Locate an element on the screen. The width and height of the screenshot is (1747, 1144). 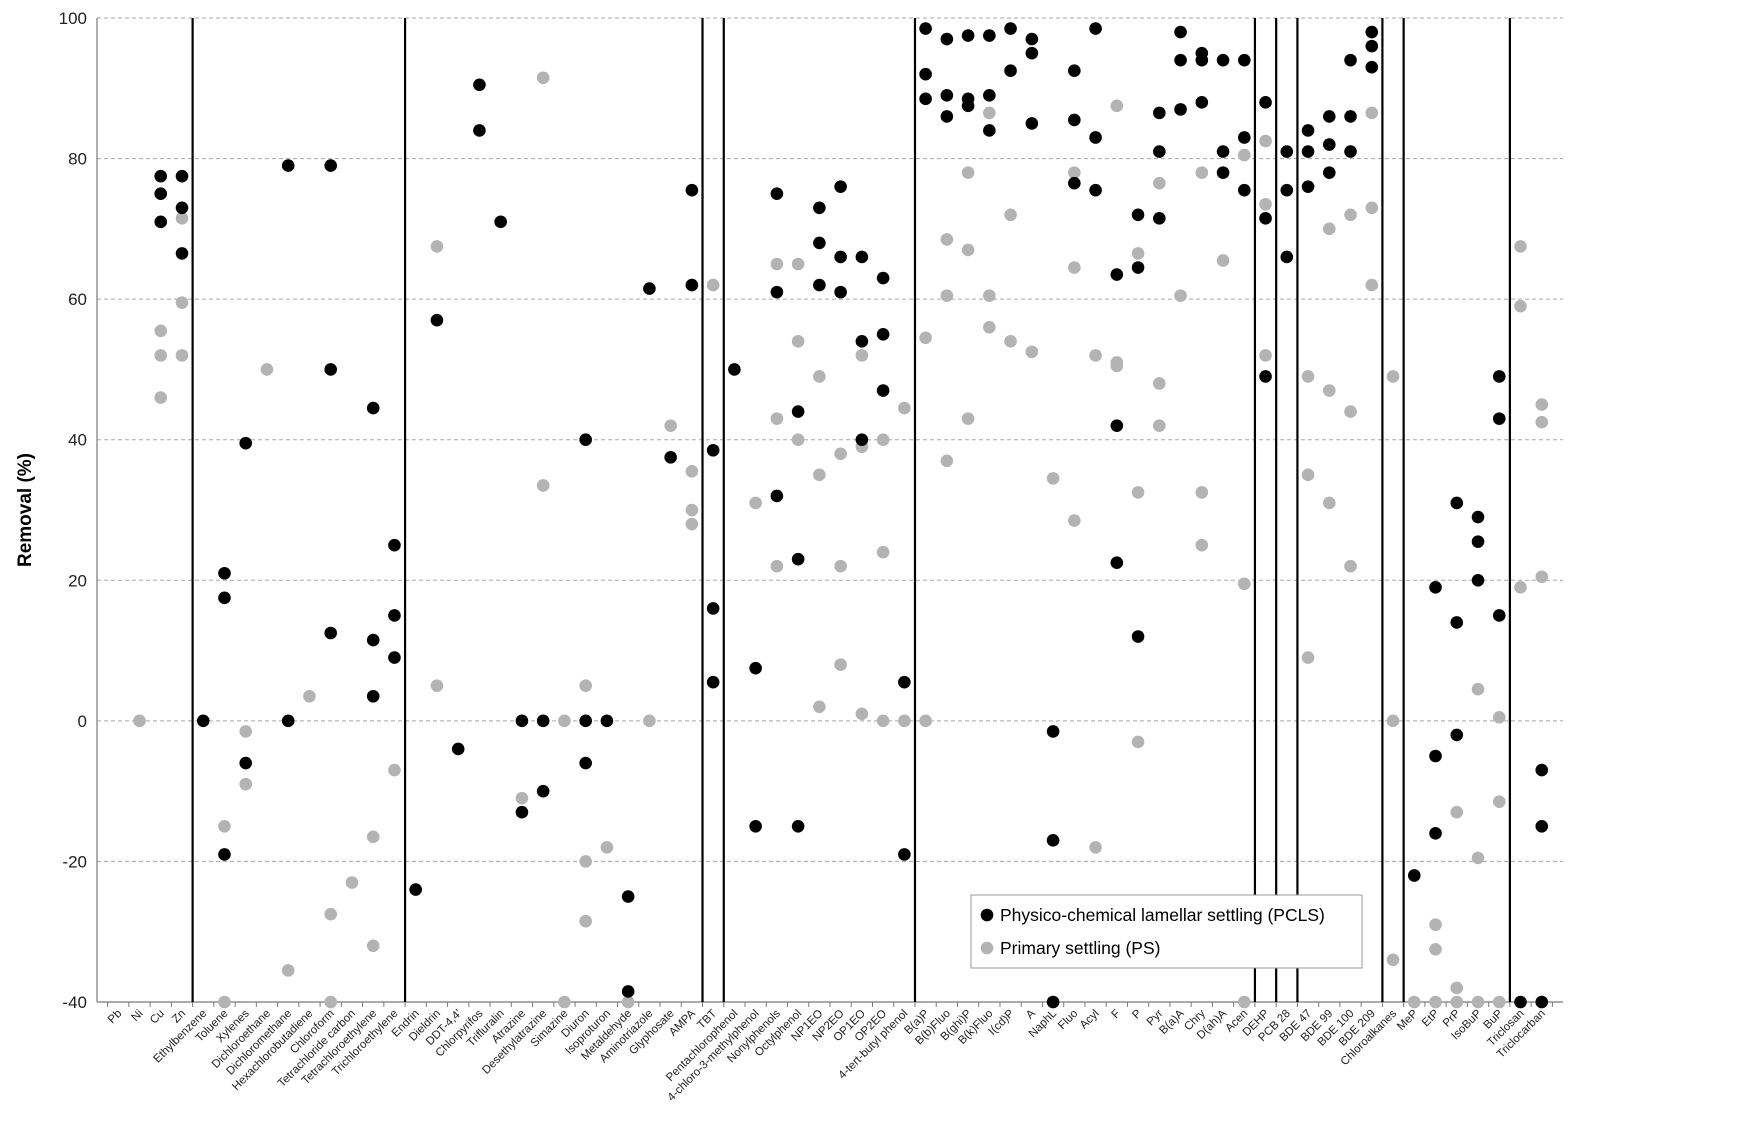
x-tick-label: Cu is located at coordinates (157, 1017).